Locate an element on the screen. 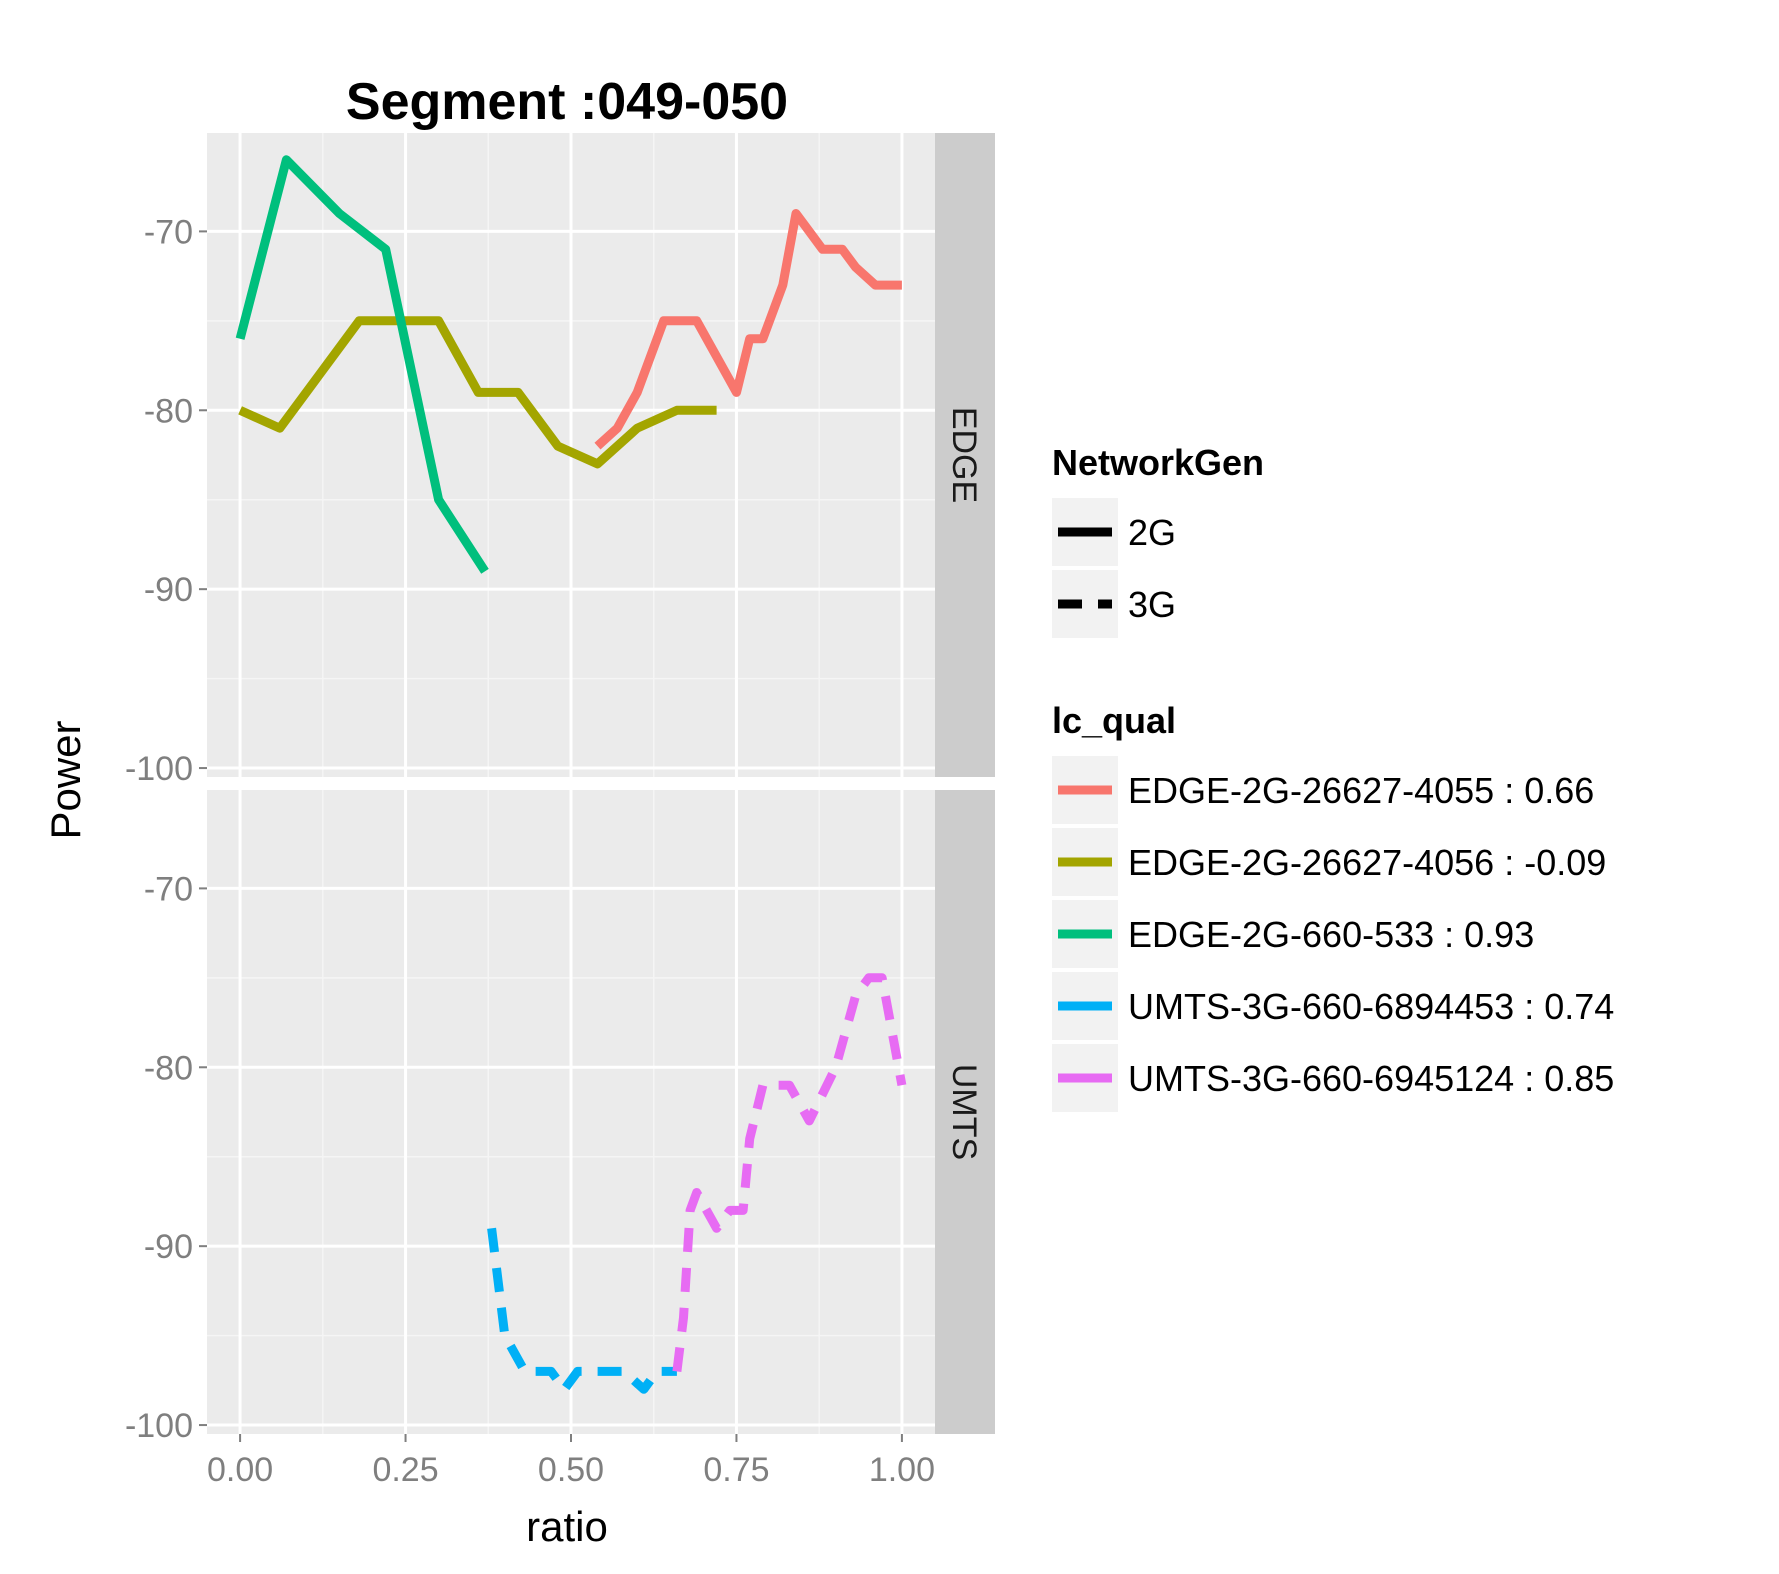 Image resolution: width=1779 pixels, height=1574 pixels. legend-entry-color-2: EDGE-2G-26627-4056 : -0.09 is located at coordinates (1329, 862).